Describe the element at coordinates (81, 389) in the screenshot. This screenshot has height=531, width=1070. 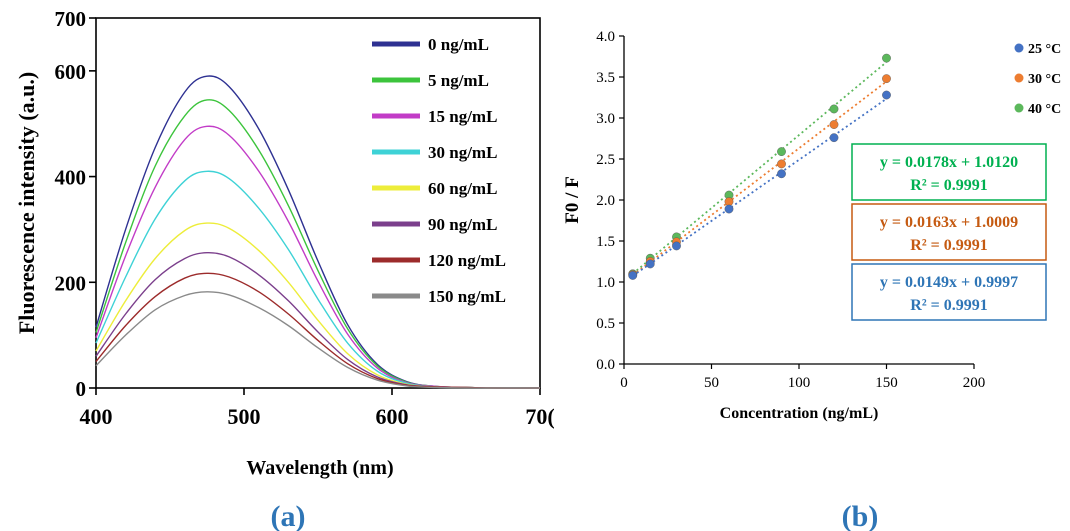
I see `y-tick-label-a: 0` at that location.